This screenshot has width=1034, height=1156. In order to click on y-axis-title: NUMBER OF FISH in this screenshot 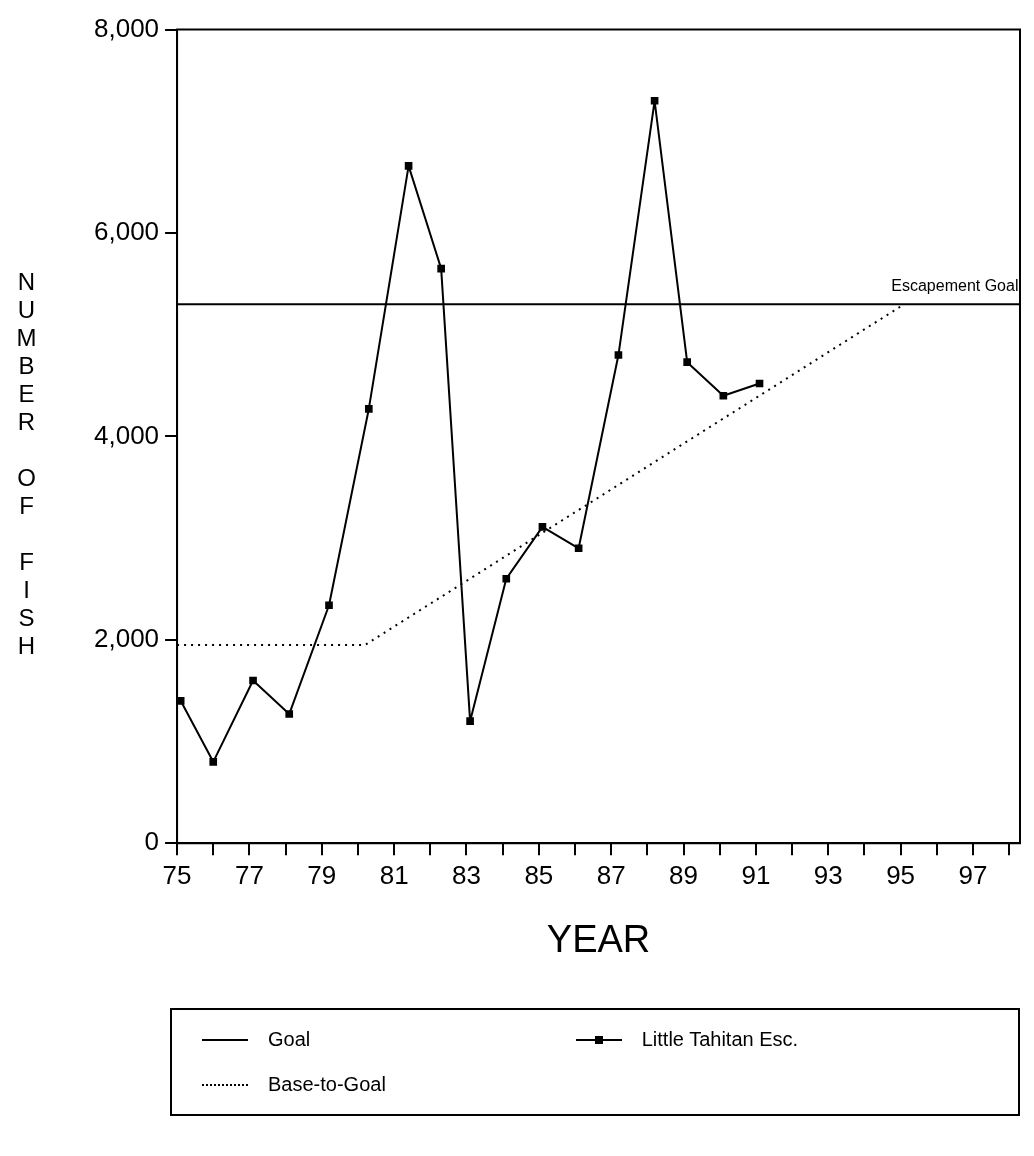, I will do `click(26, 464)`.